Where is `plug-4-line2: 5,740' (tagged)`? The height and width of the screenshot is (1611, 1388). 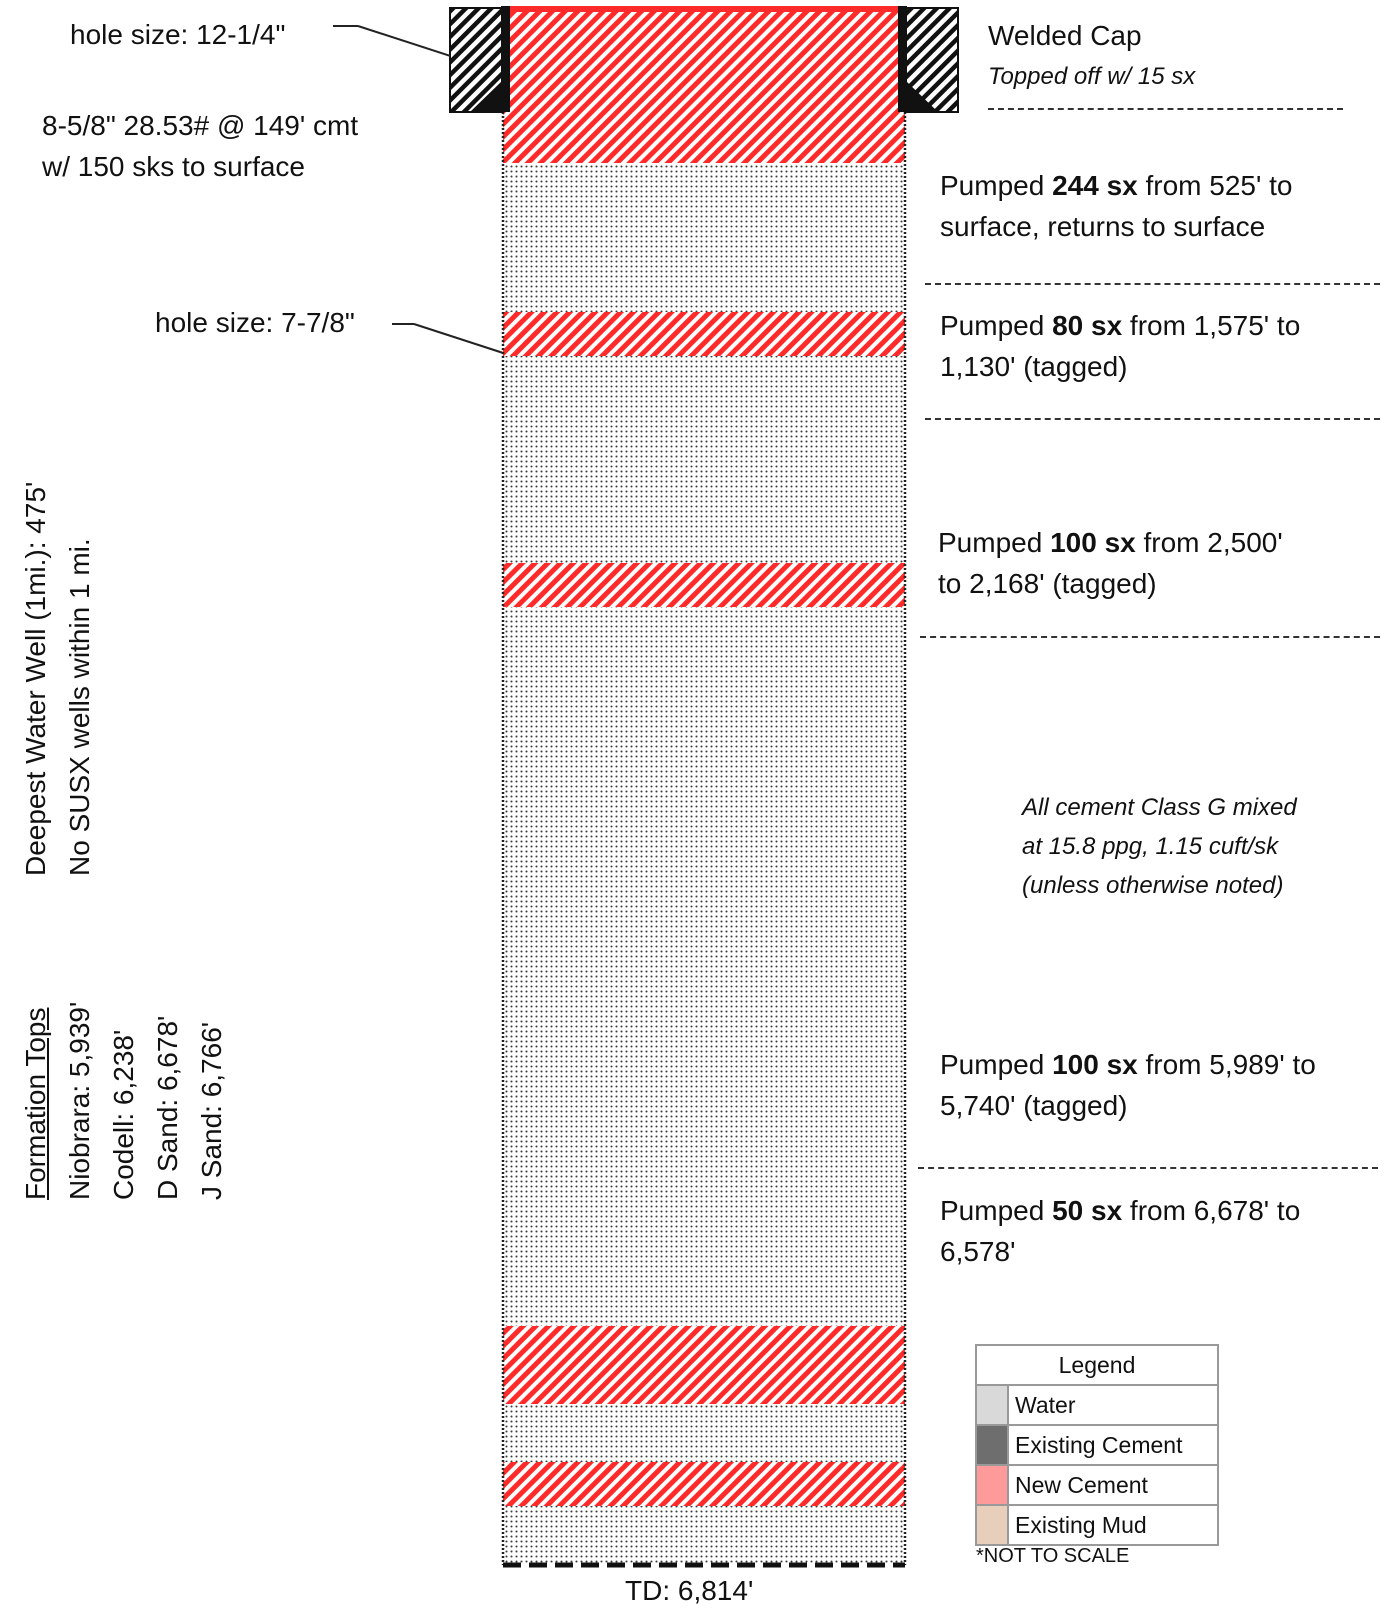
plug-4-line2: 5,740' (tagged) is located at coordinates (1034, 1105).